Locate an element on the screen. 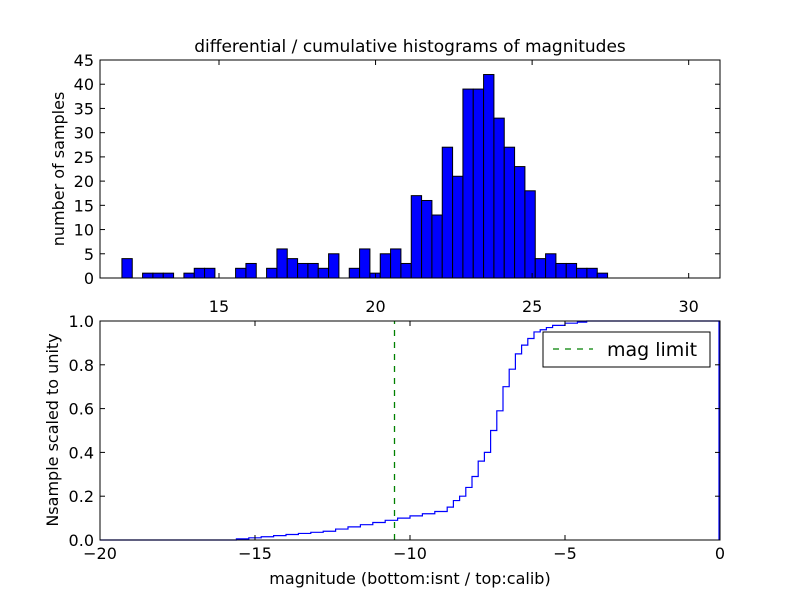  top-y-tick-label: 35 is located at coordinates (84, 108).